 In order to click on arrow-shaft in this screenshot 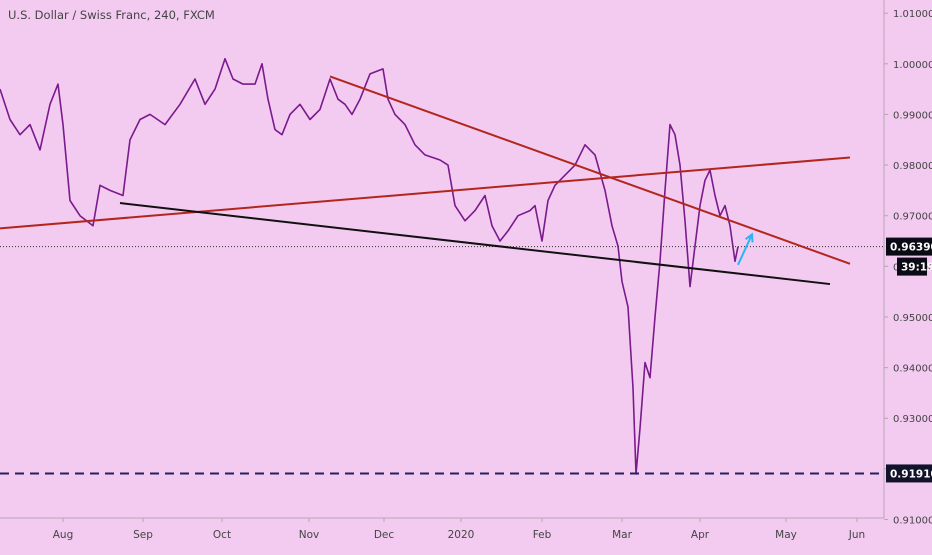, I will do `click(745, 250)`.